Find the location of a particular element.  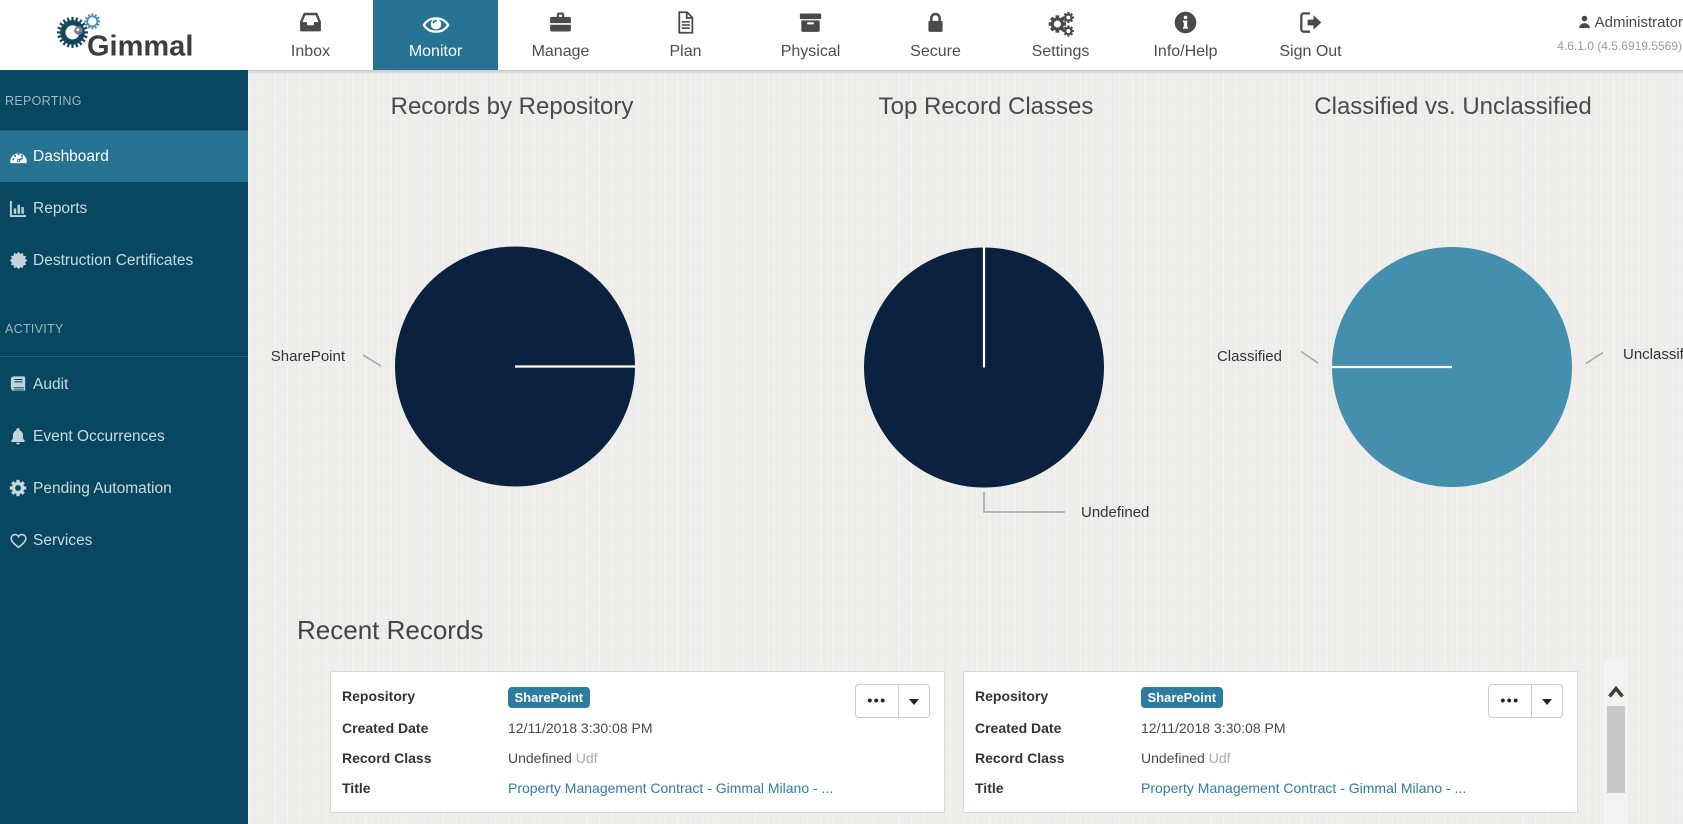

svg-text: Unclassified is located at coordinates (1653, 354).